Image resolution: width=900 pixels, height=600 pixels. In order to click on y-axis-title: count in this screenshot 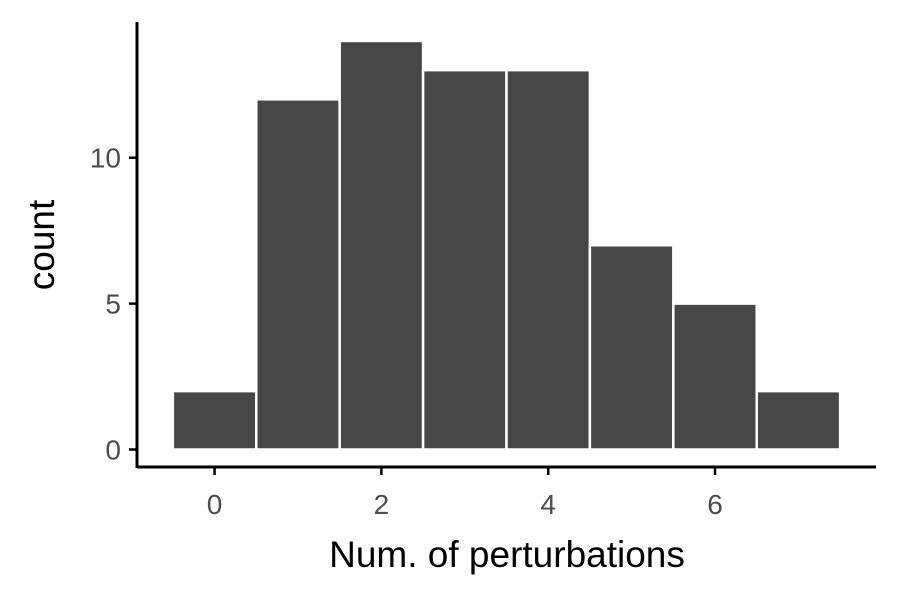, I will do `click(41, 244)`.